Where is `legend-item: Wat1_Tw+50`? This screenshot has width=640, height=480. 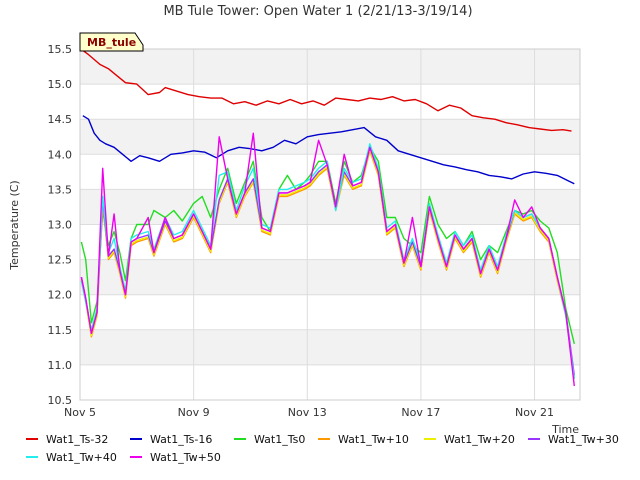
legend-item: Wat1_Tw+50 is located at coordinates (175, 457).